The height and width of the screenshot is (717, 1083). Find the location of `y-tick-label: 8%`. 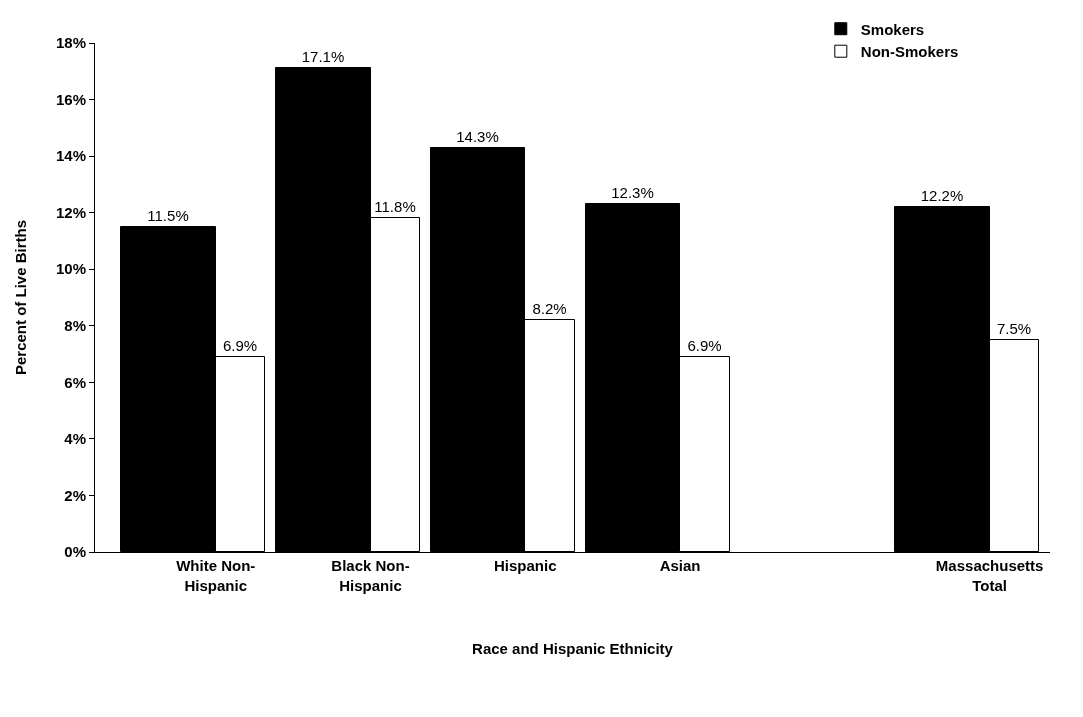

y-tick-label: 8% is located at coordinates (75, 326).